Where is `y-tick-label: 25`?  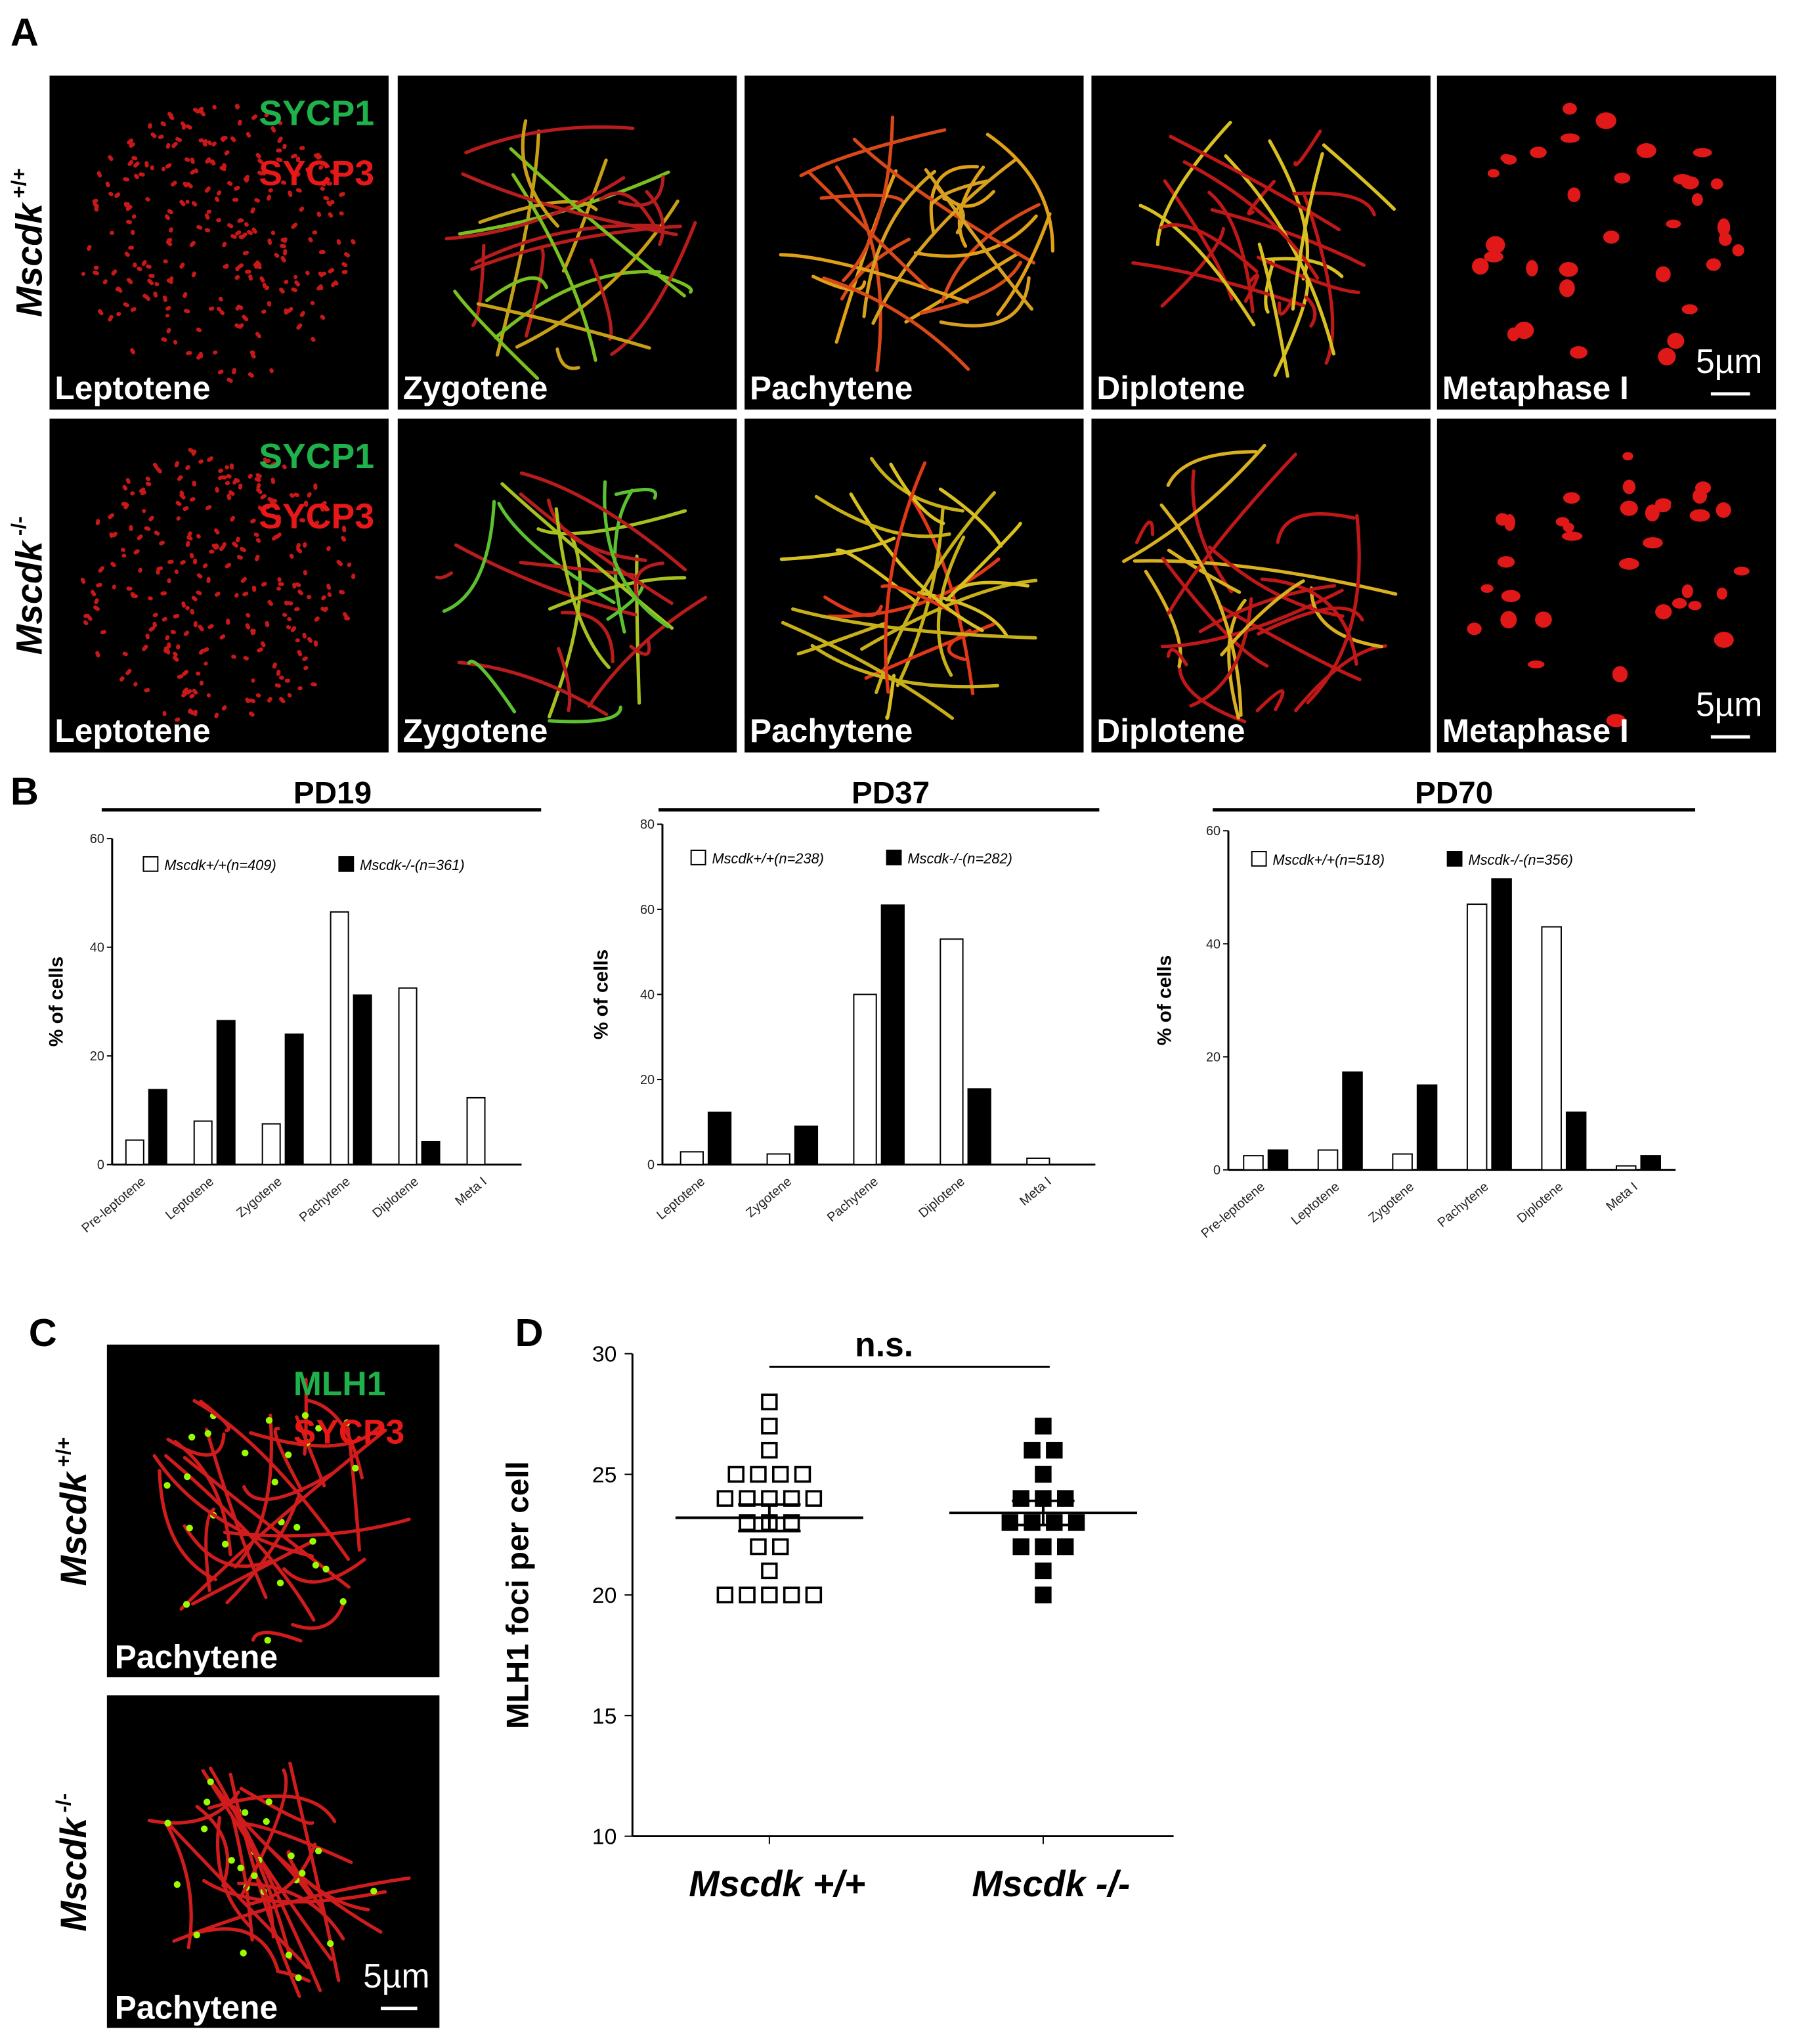
y-tick-label: 25 is located at coordinates (604, 1474).